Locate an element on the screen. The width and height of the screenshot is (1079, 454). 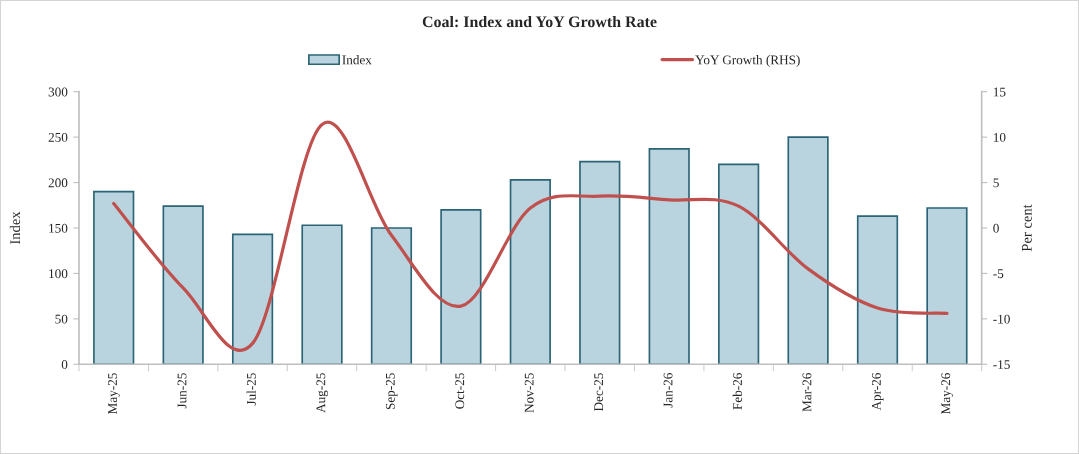
x-tick-label: Oct-25 is located at coordinates (460, 391).